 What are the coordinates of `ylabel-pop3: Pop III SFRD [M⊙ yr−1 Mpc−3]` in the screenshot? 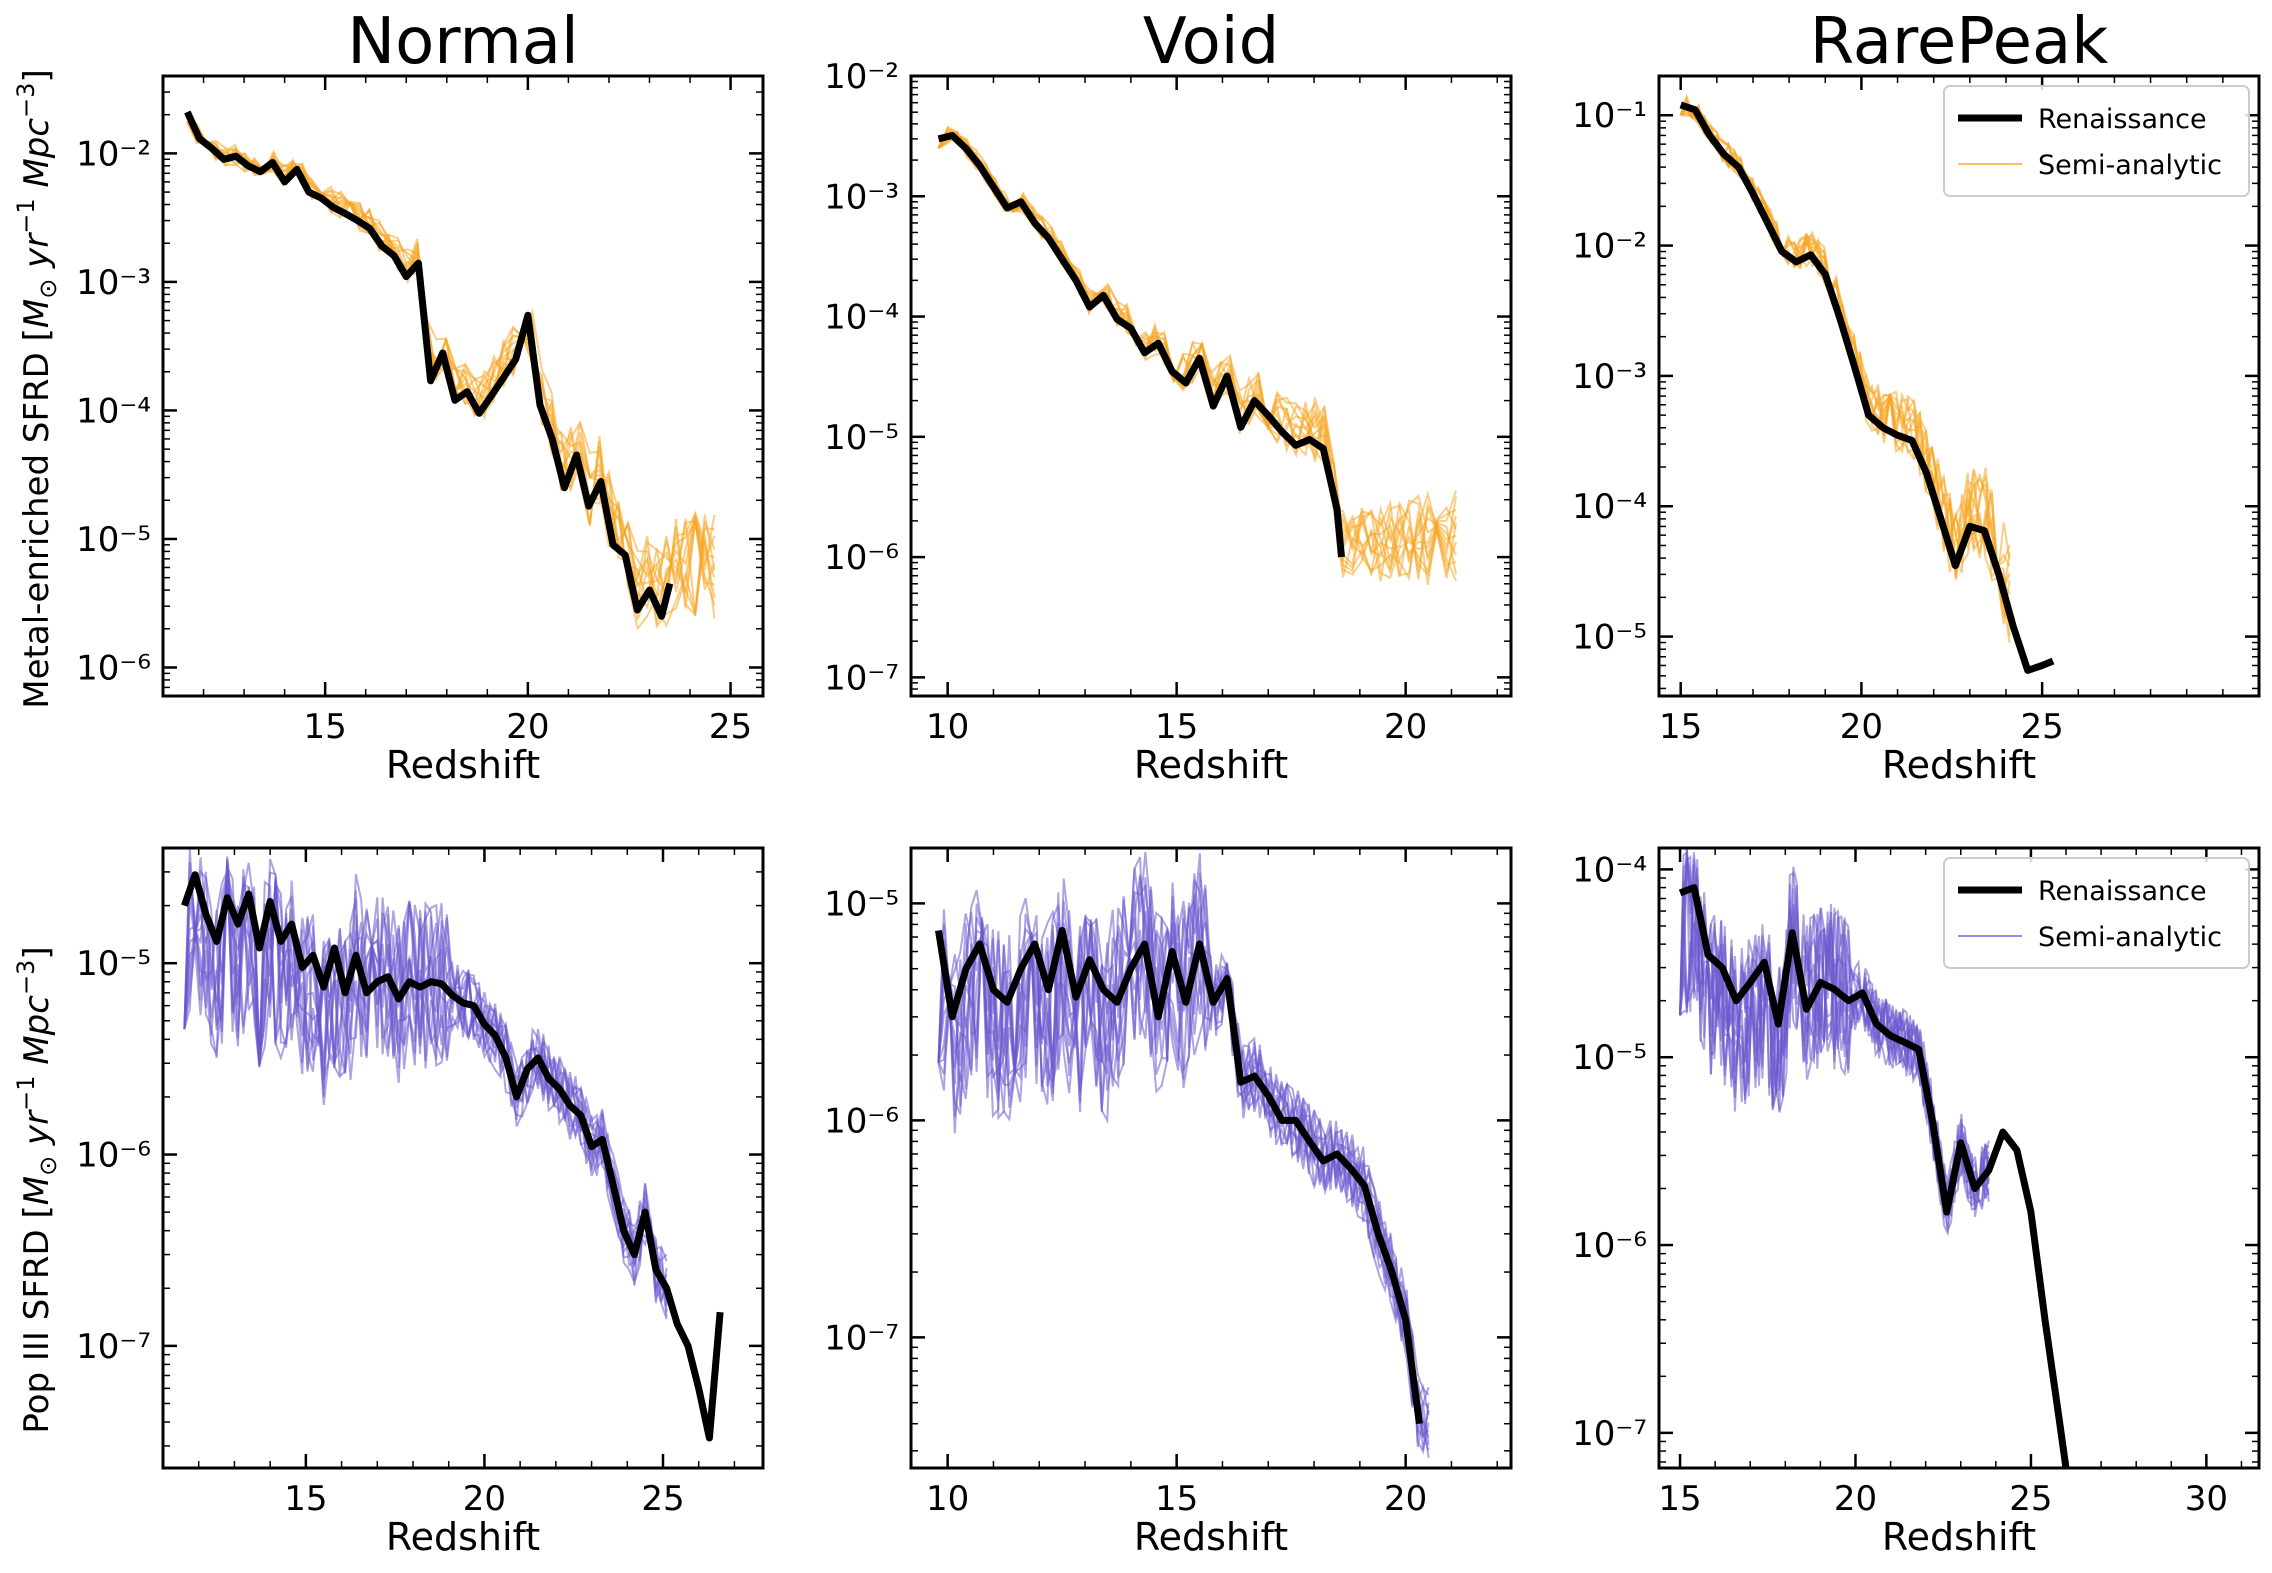 It's located at (37, 1189).